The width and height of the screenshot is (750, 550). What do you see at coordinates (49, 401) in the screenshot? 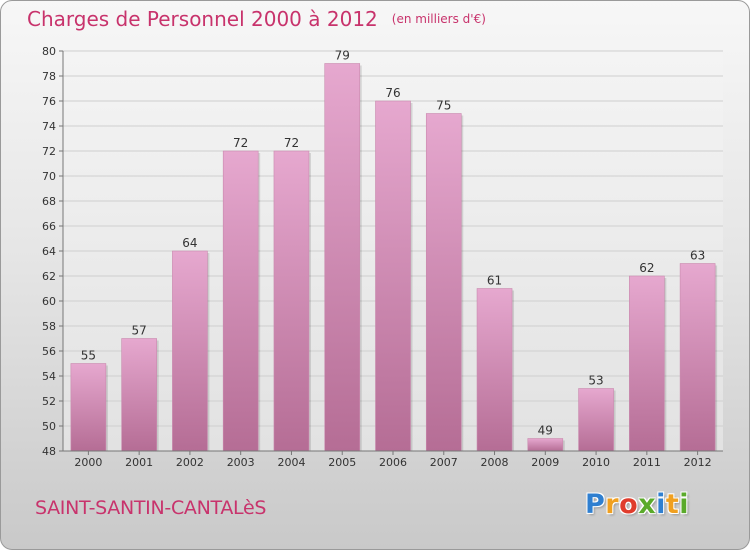
I see `y-tick-label: 52` at bounding box center [49, 401].